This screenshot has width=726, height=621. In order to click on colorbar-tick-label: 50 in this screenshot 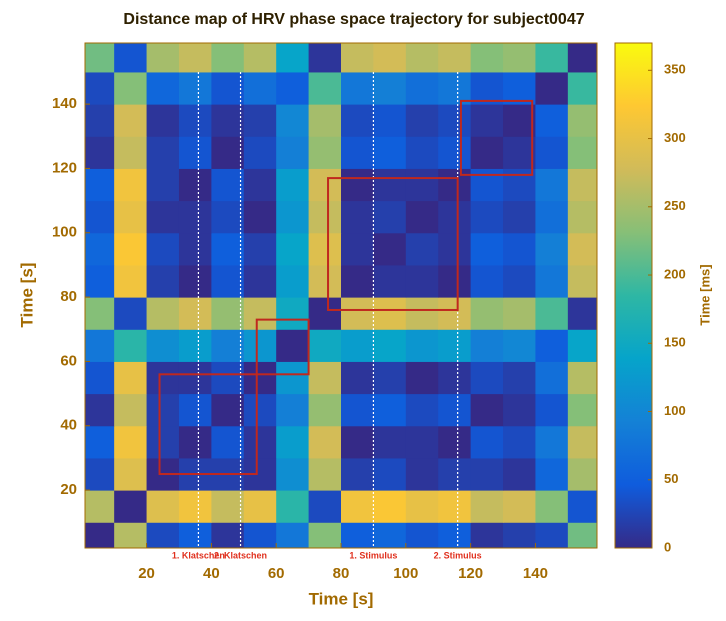, I will do `click(671, 478)`.